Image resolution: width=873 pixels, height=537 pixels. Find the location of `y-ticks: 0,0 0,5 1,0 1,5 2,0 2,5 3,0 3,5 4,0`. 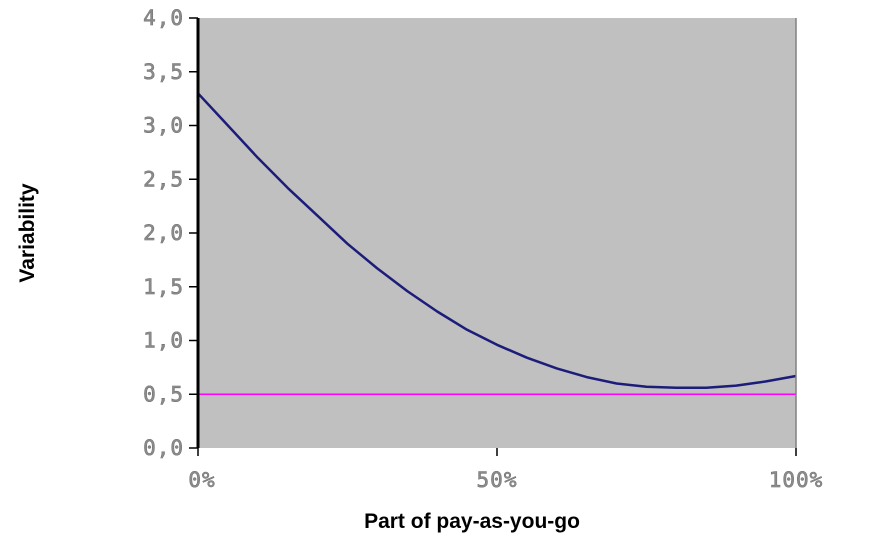

y-ticks: 0,0 0,5 1,0 1,5 2,0 2,5 3,0 3,5 4,0 is located at coordinates (170, 233).